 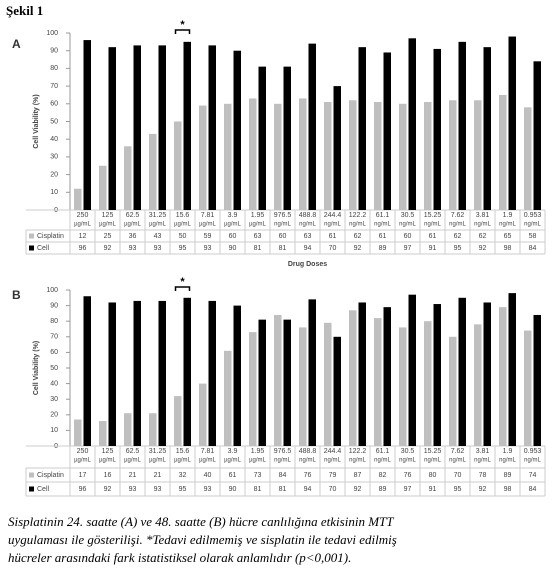 I want to click on table-value: 12, so click(x=83, y=236).